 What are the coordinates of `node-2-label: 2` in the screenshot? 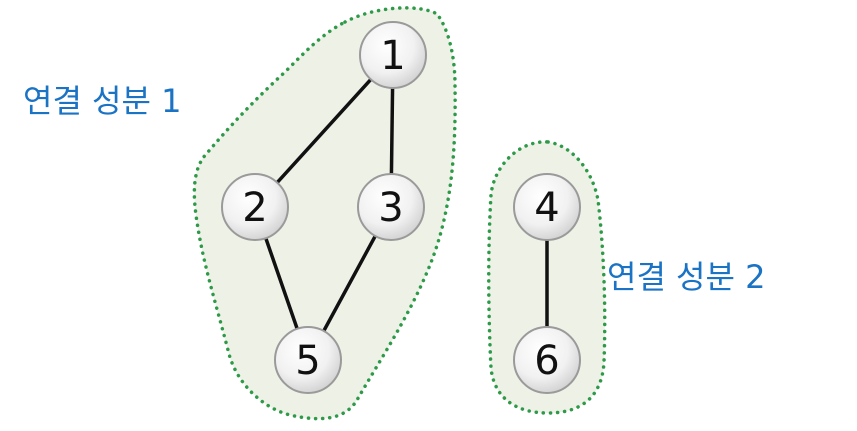 It's located at (254, 208).